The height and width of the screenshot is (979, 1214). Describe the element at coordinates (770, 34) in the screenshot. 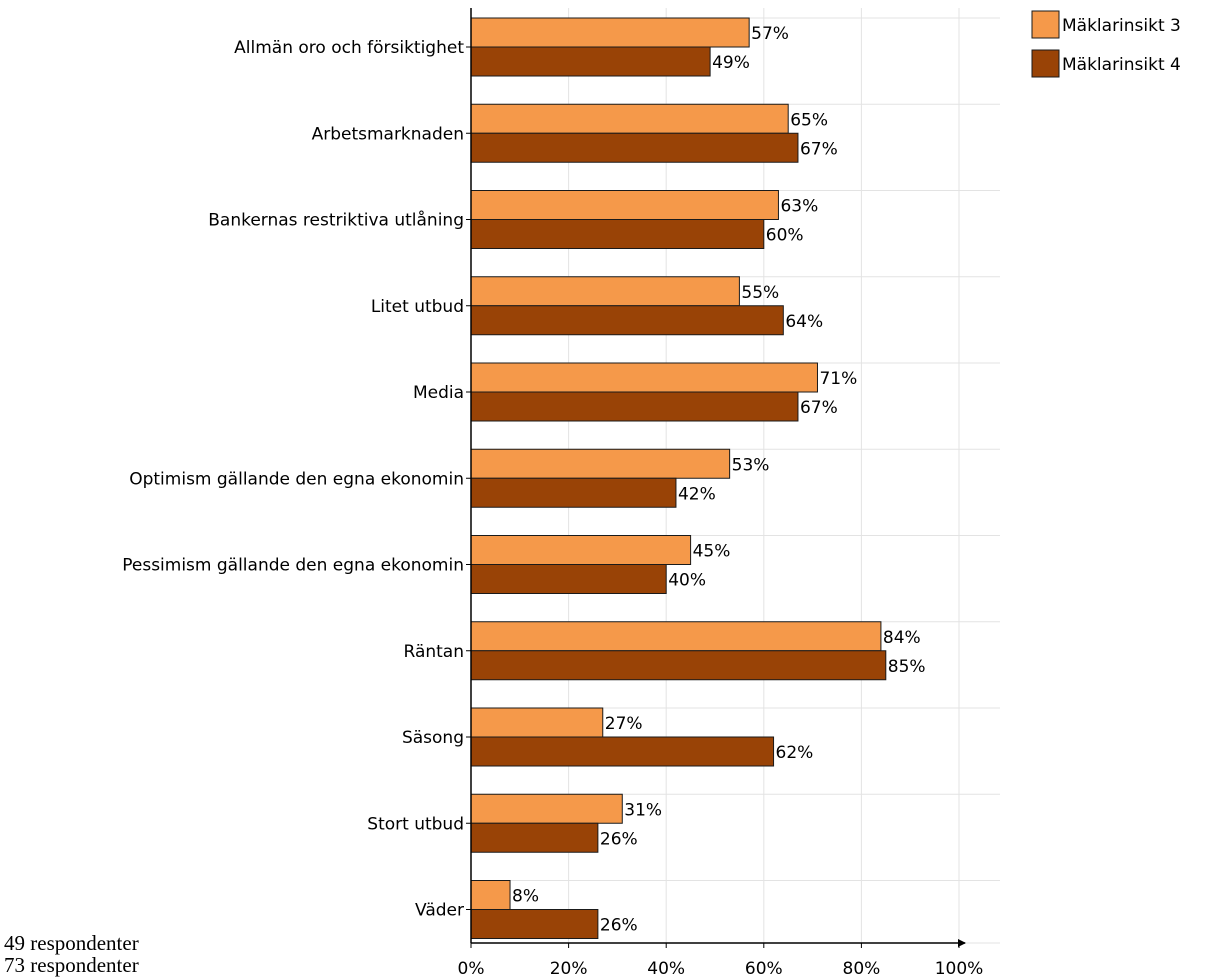

I see `data-label: 57%` at that location.